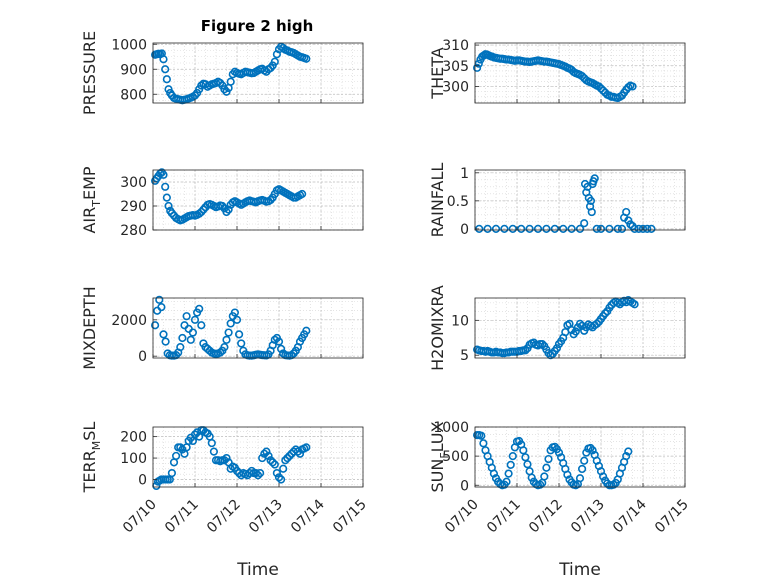  I want to click on y-tick-label: 305, so click(455, 67).